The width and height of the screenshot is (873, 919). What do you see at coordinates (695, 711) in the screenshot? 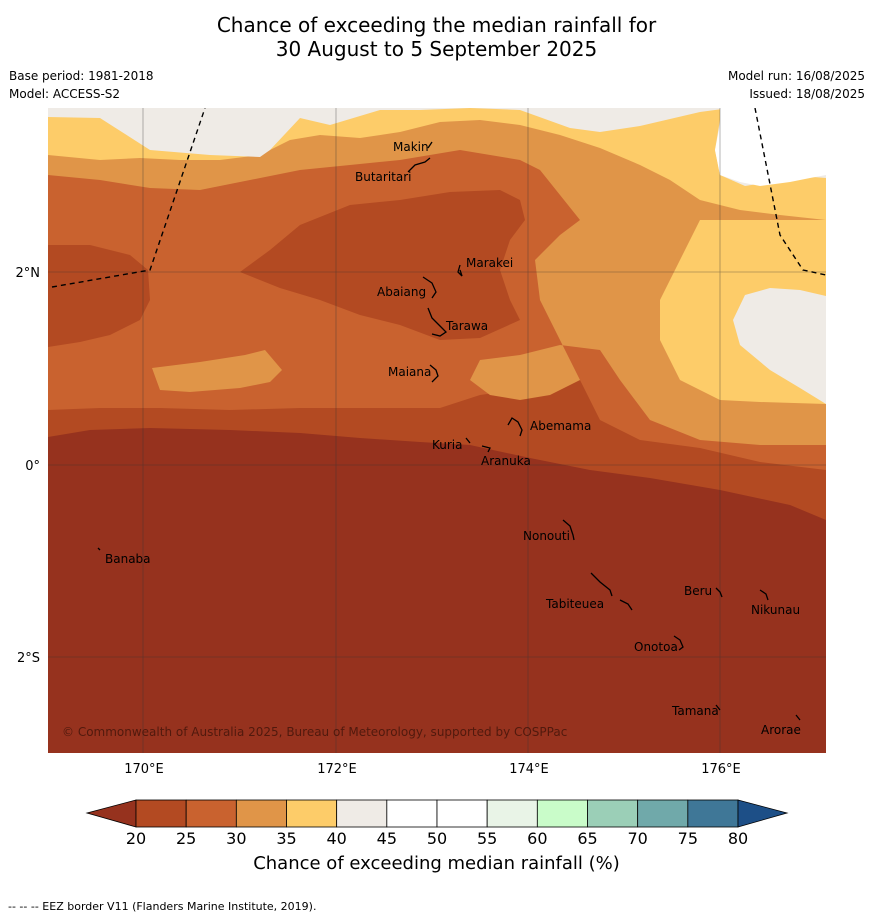
I see `island-label-tamana: Tamana` at bounding box center [695, 711].